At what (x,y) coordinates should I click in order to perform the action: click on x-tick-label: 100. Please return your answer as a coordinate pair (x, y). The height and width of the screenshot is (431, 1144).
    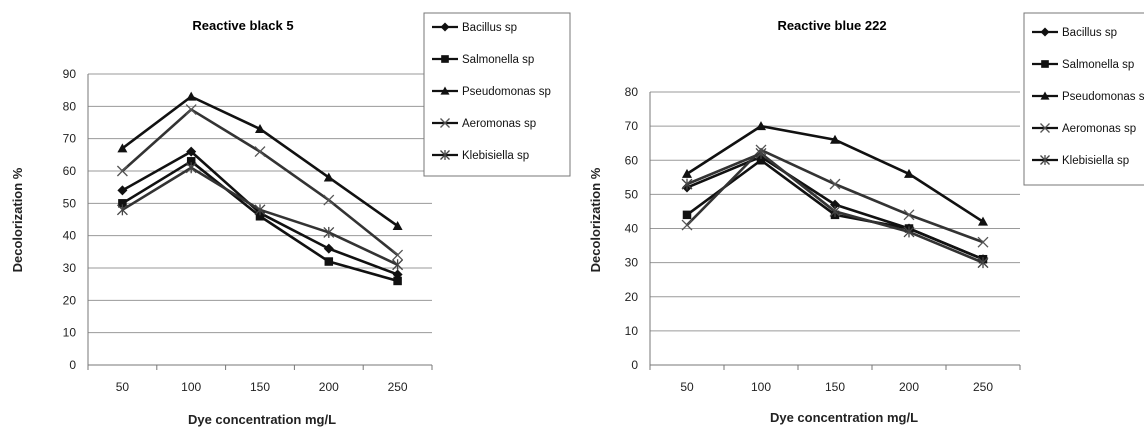
    Looking at the image, I should click on (761, 387).